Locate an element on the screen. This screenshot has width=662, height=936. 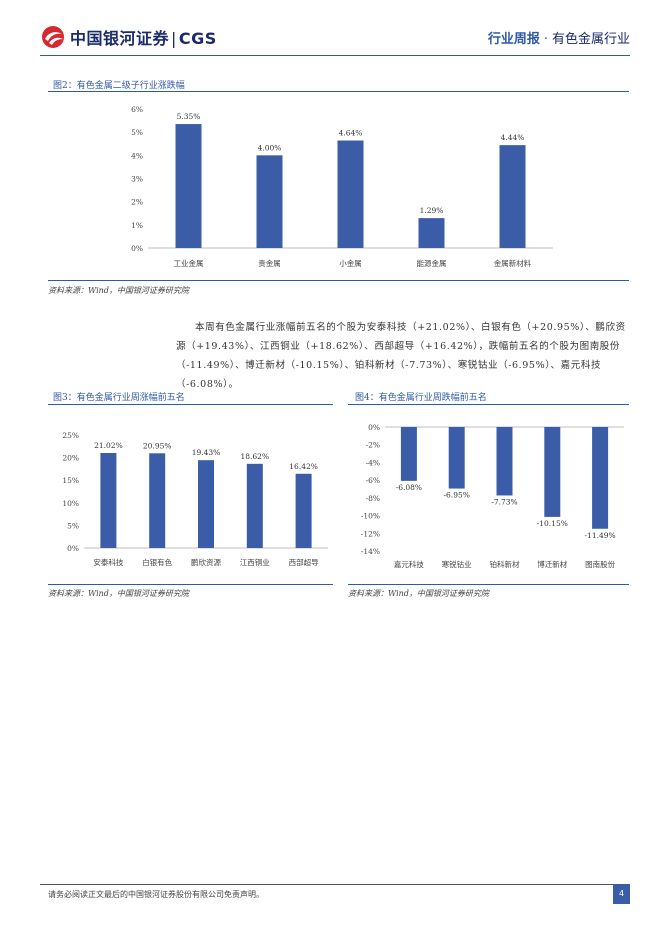
fig4-data-label: -10.15% is located at coordinates (552, 523).